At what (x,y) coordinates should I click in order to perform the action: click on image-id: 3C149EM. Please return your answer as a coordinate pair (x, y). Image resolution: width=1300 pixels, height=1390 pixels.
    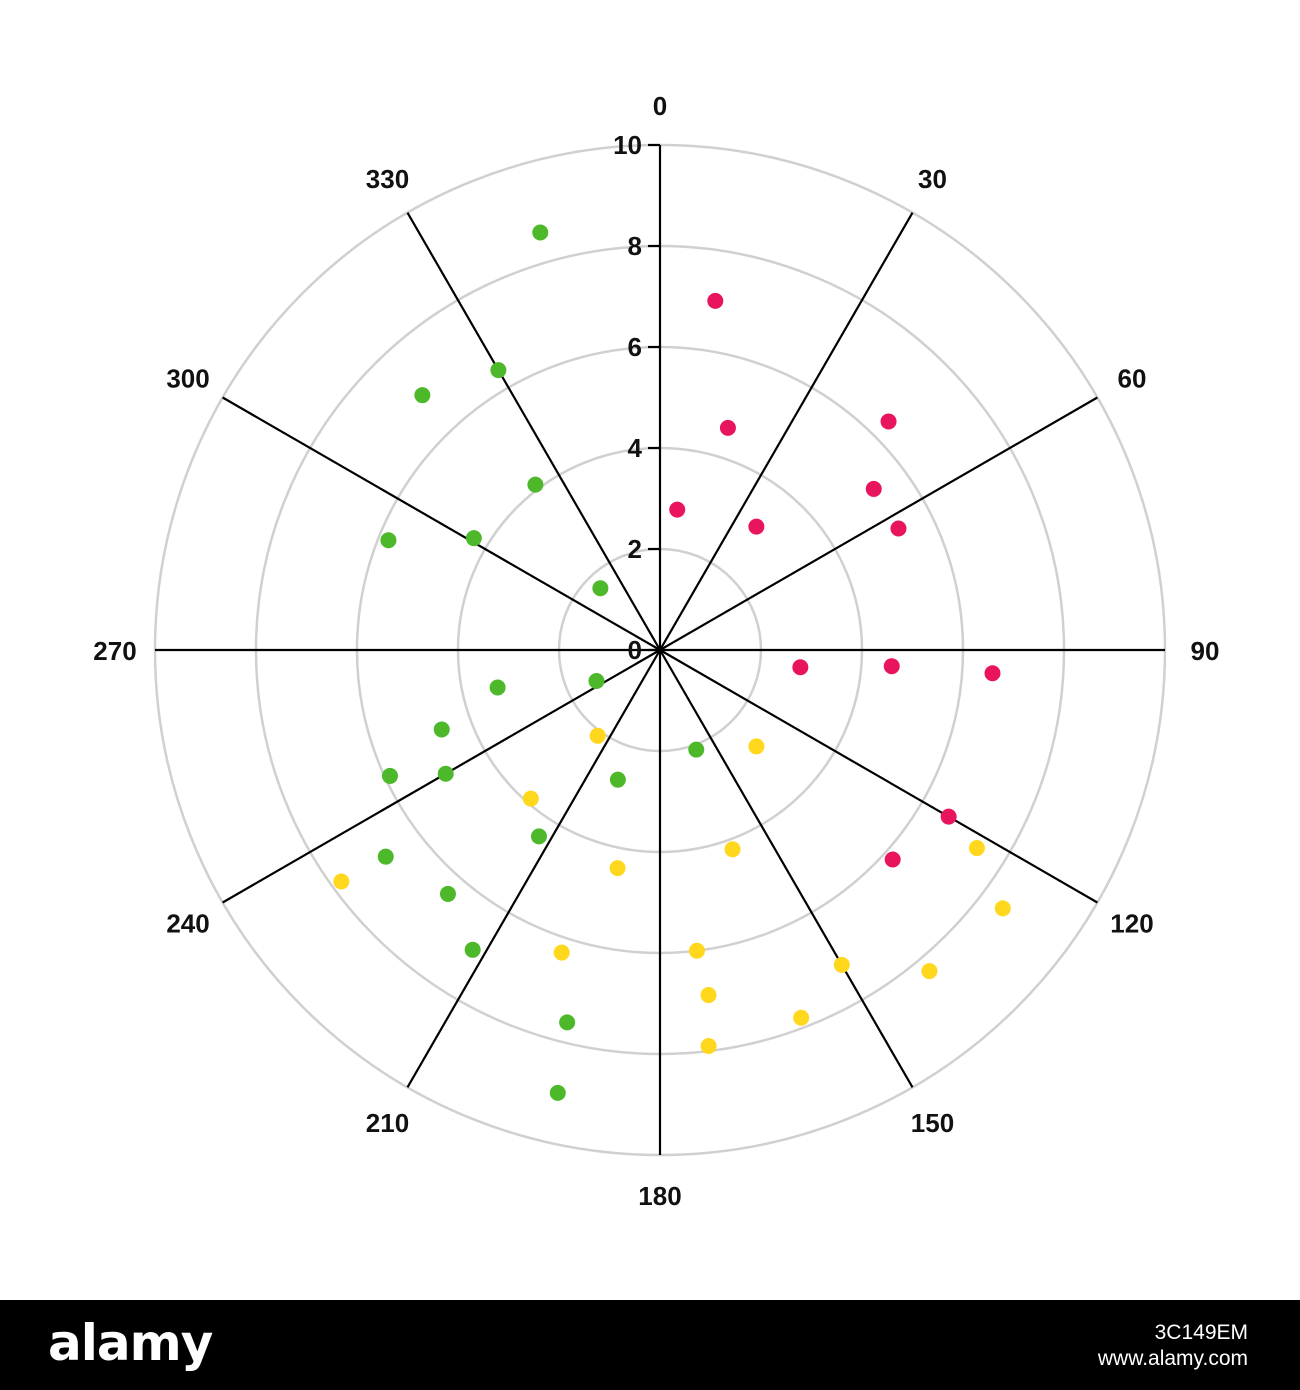
    Looking at the image, I should click on (1201, 1332).